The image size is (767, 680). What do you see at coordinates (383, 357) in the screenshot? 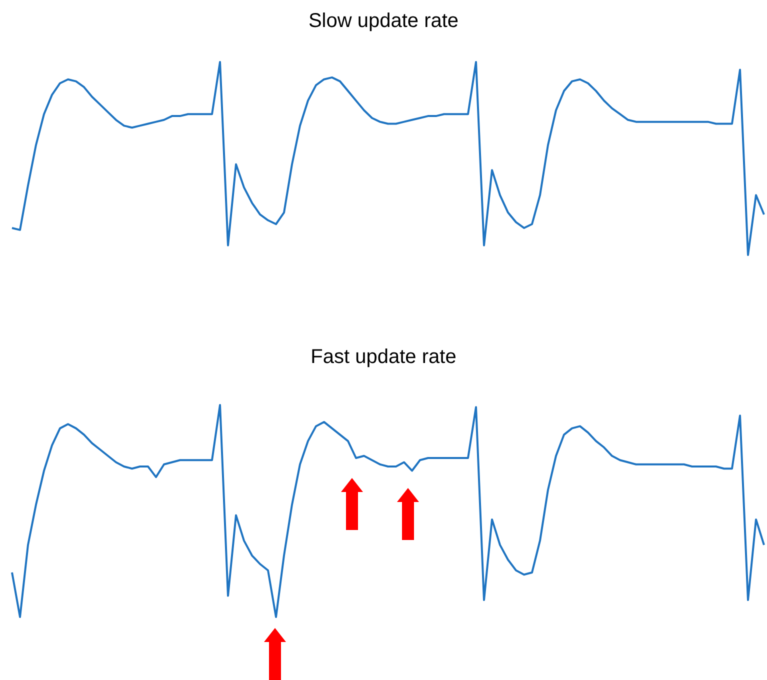
I see `chart-title: Fast update rate` at bounding box center [383, 357].